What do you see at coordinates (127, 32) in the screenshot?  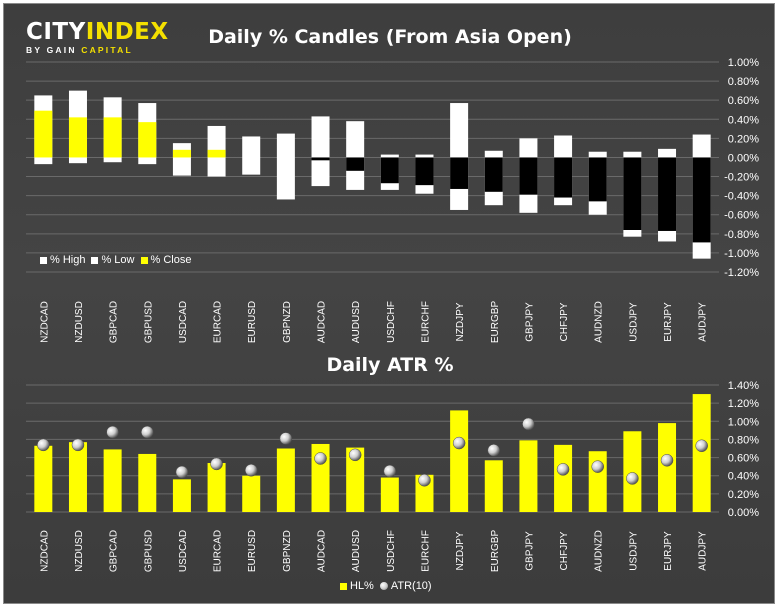 I see `logo-index-text: INDEX` at bounding box center [127, 32].